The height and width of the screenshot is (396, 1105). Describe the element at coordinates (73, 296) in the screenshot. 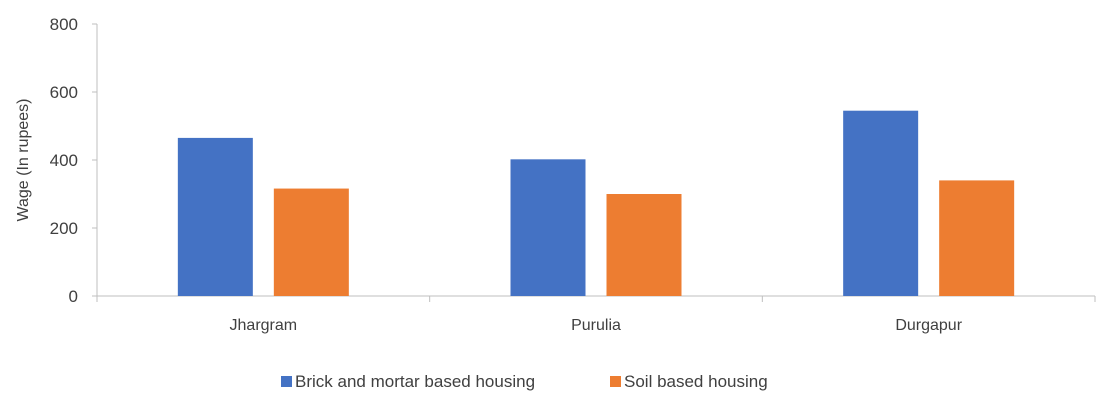

I see `y-tick-label: 0` at that location.